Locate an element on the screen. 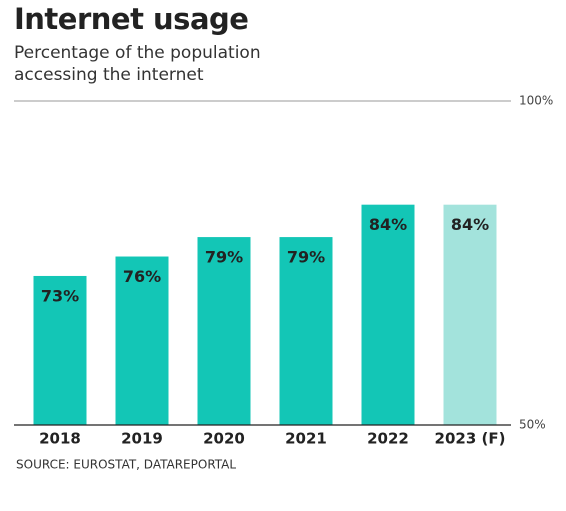  source-note: SOURCE: EUROSTAT, DATAREPORTAL is located at coordinates (126, 465).